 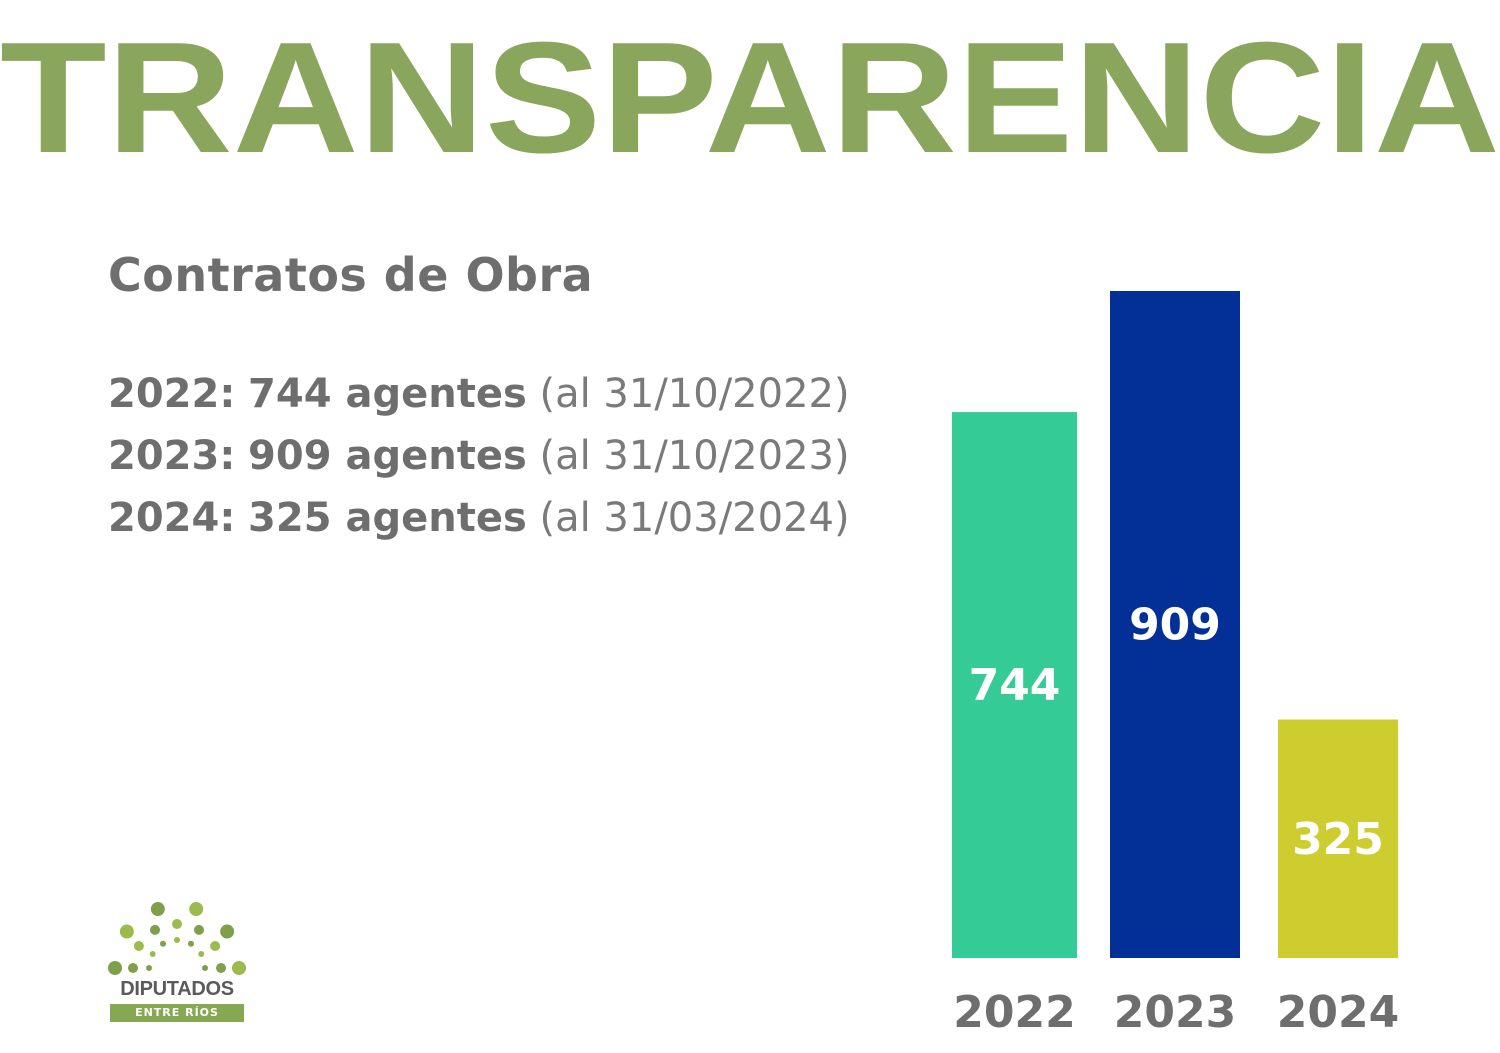 What do you see at coordinates (172, 518) in the screenshot?
I see `summary-year: 2024:` at bounding box center [172, 518].